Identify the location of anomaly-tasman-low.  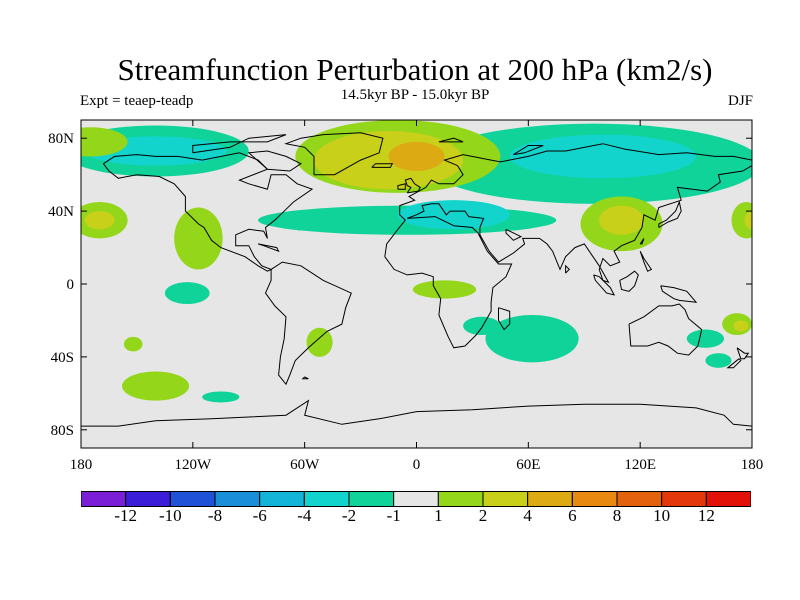
(718, 360).